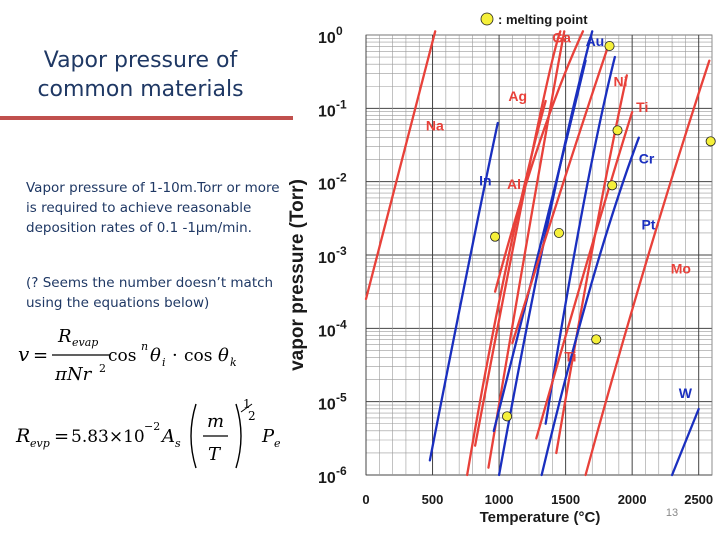 This screenshot has width=720, height=540. I want to click on x-tick-label: 2500, so click(698, 499).